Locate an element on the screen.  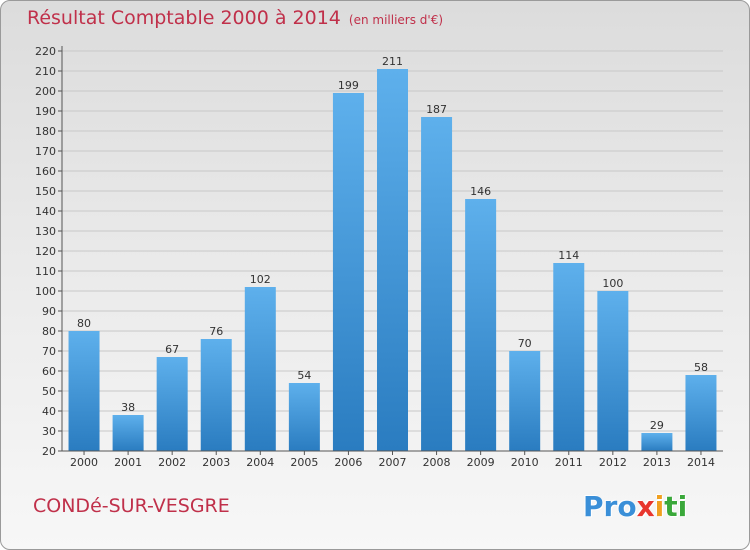
bar-value-label: 54 is located at coordinates (304, 375).